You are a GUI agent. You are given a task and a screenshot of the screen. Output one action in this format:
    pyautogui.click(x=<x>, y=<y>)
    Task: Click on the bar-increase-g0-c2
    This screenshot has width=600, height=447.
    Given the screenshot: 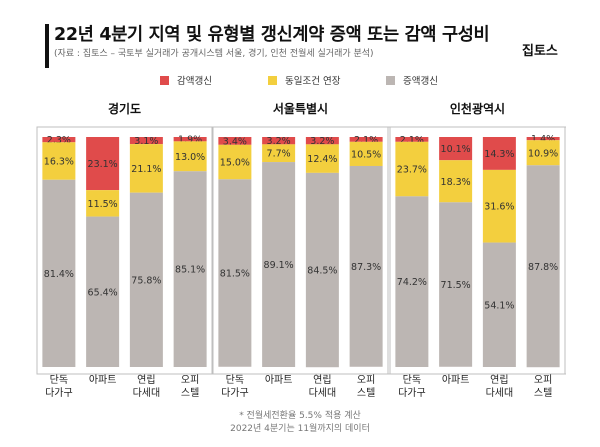 What is the action you would take?
    pyautogui.click(x=146, y=279)
    